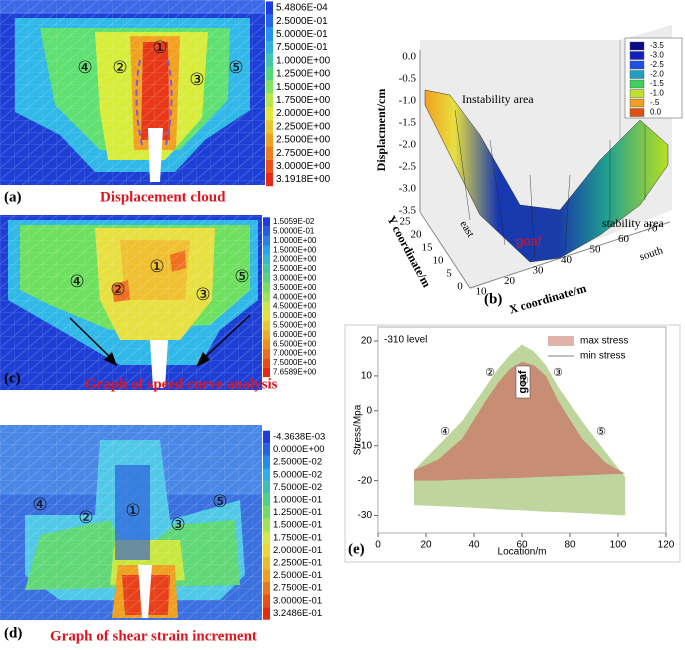 The image size is (685, 650). I want to click on colorbar-label: 1.0000E-01, so click(297, 500).